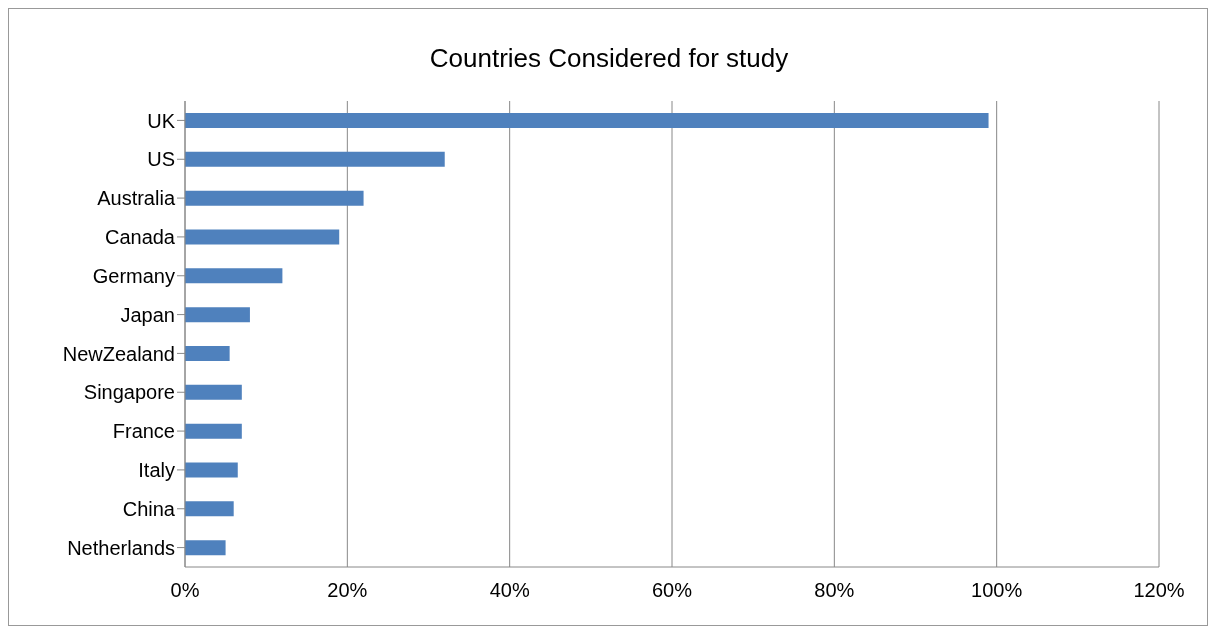 This screenshot has width=1209, height=628. Describe the element at coordinates (672, 590) in the screenshot. I see `x-tick-label: 60%` at that location.